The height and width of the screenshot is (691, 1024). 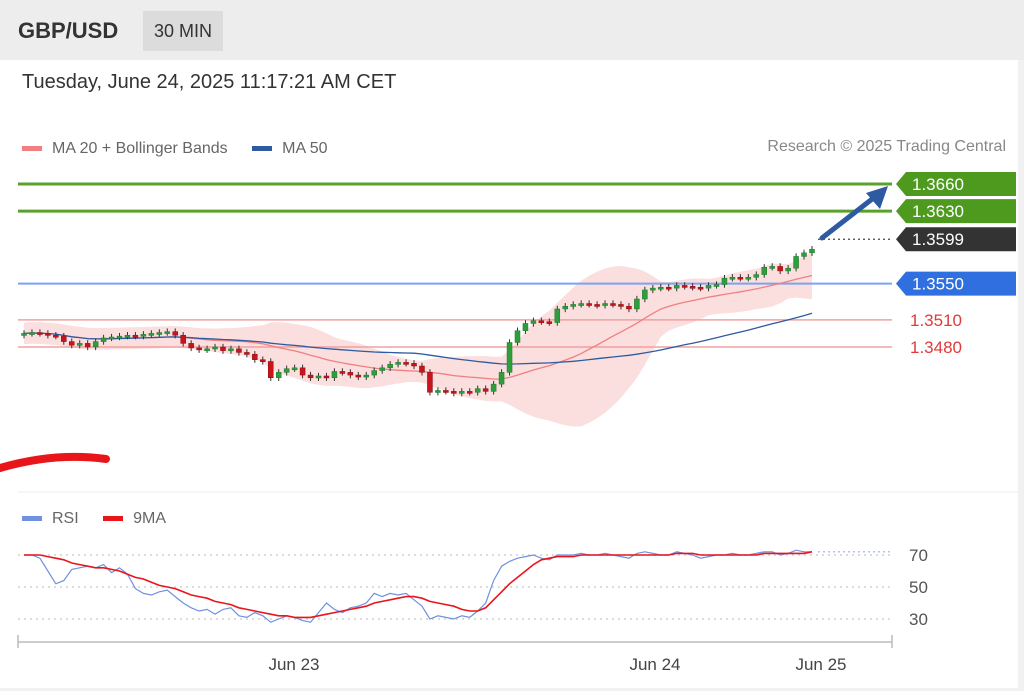 I want to click on level-tag-label: 1.3660, so click(x=938, y=184).